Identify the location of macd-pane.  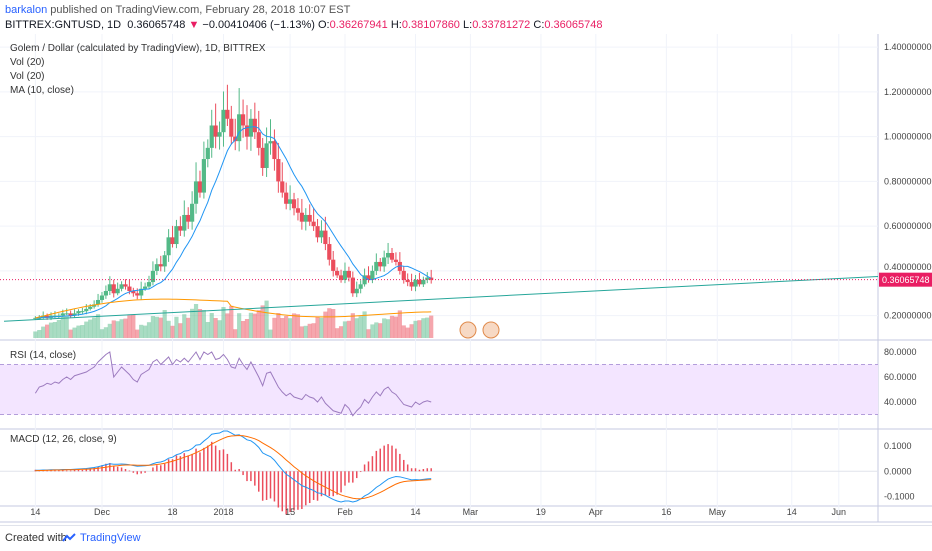
(439, 472).